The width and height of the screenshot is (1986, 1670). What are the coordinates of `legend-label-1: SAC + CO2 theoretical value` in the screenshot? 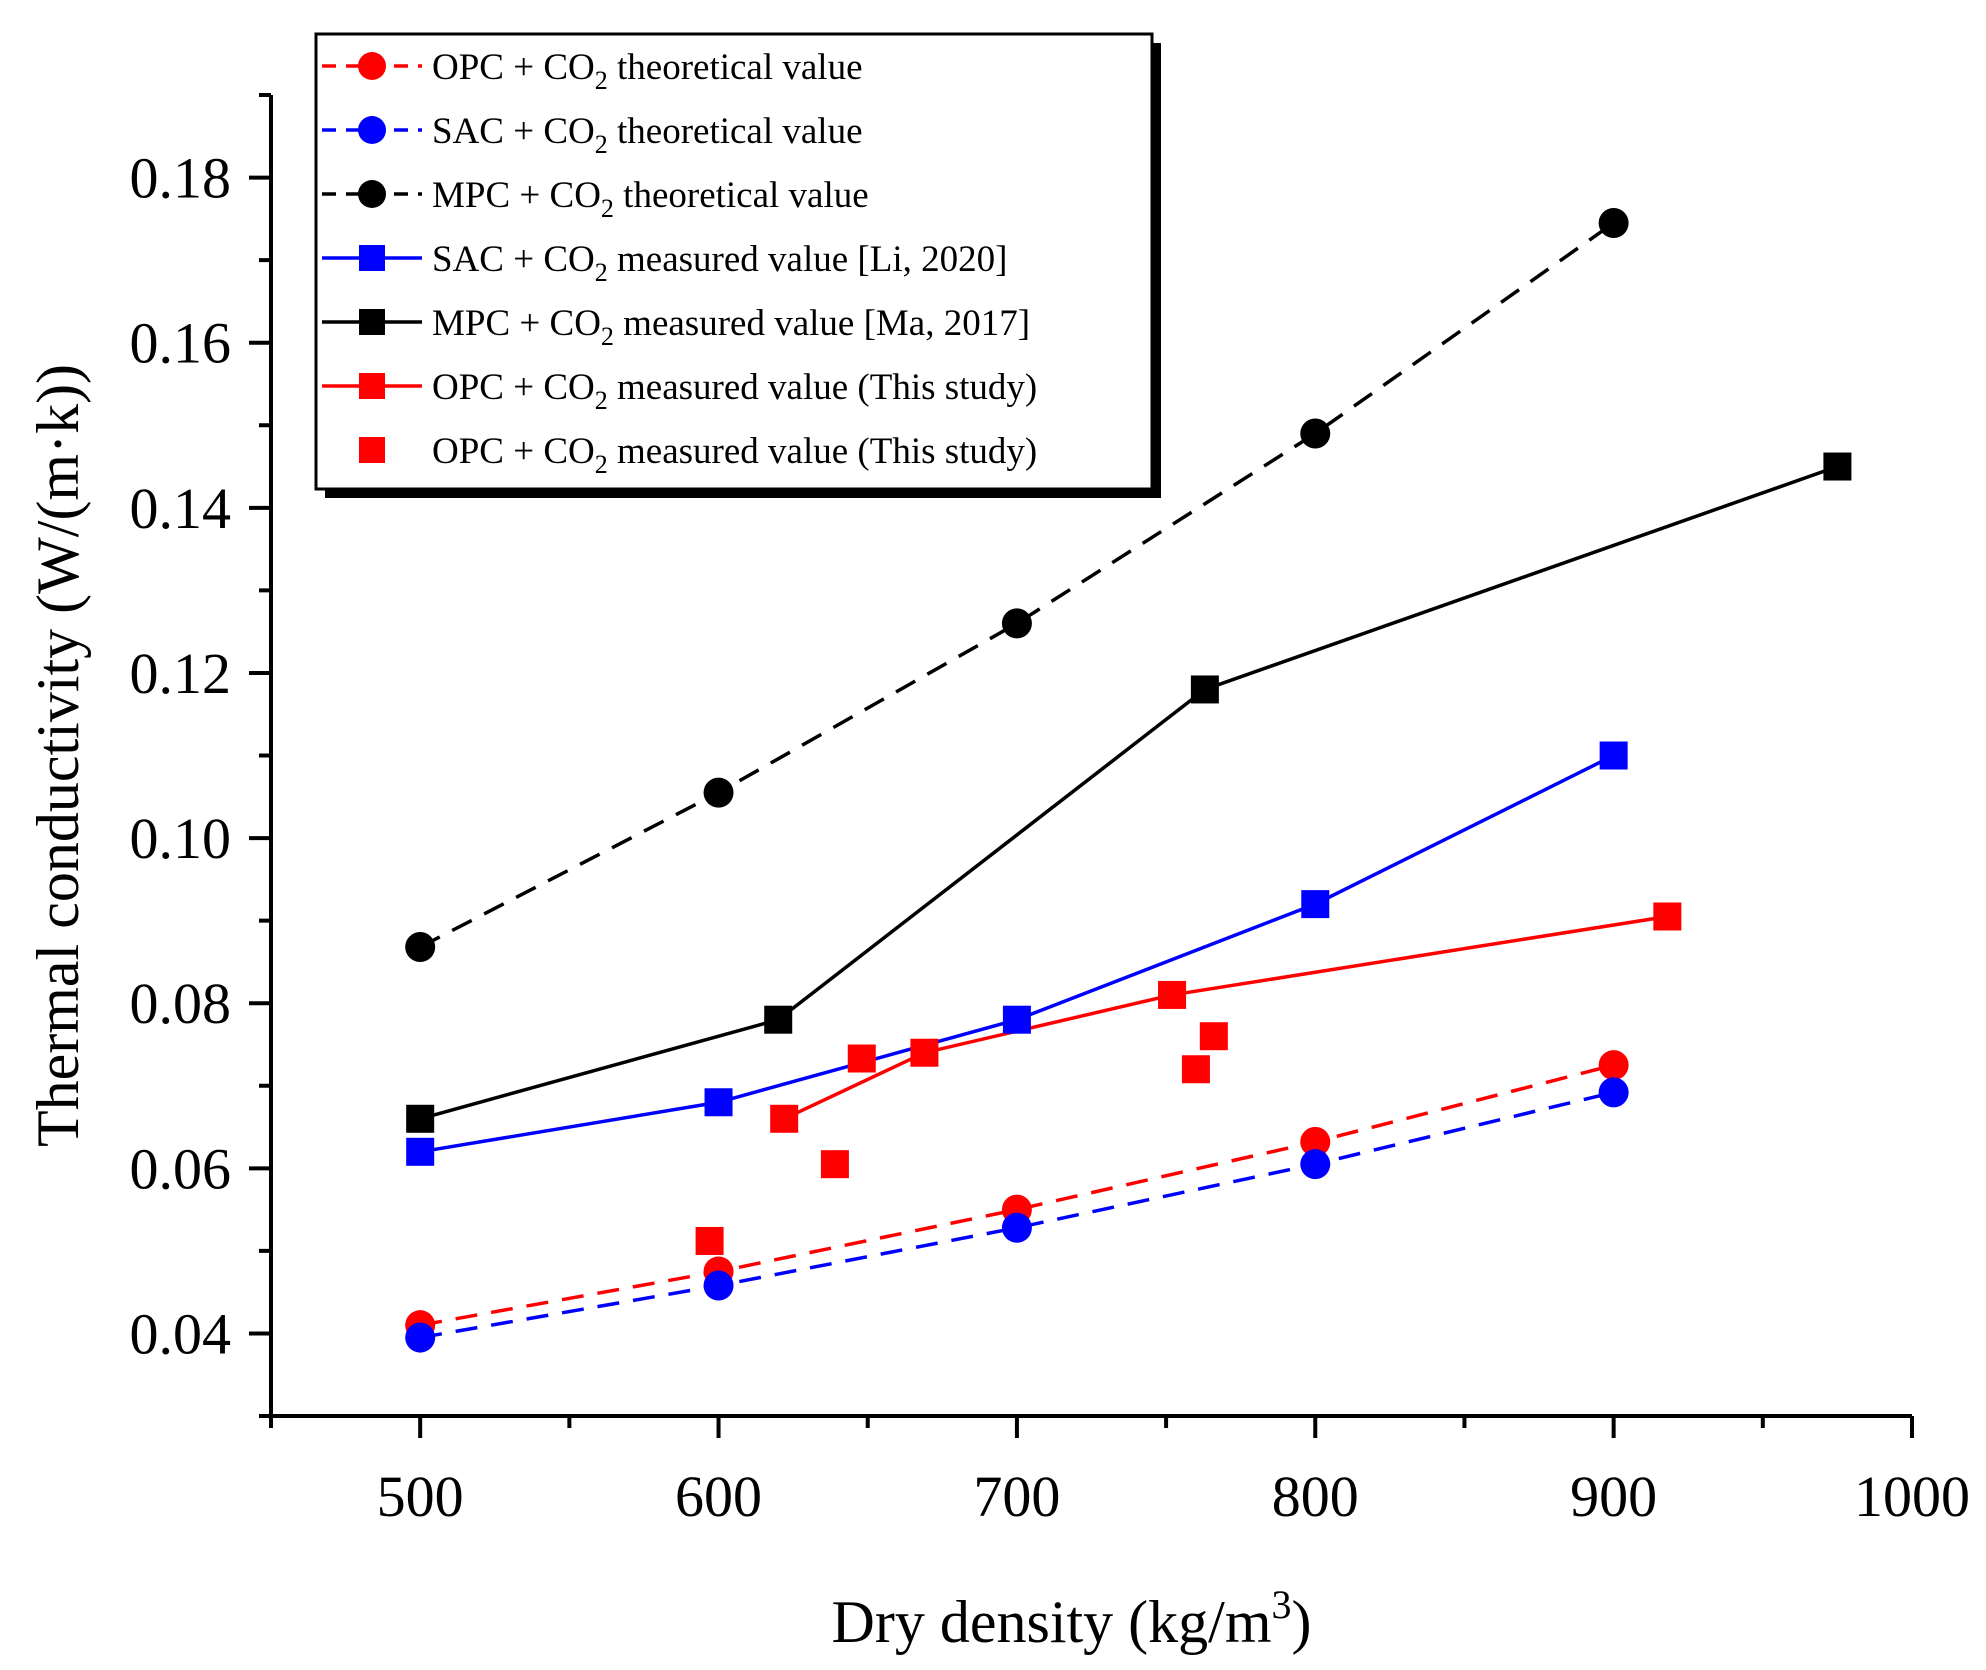 It's located at (647, 135).